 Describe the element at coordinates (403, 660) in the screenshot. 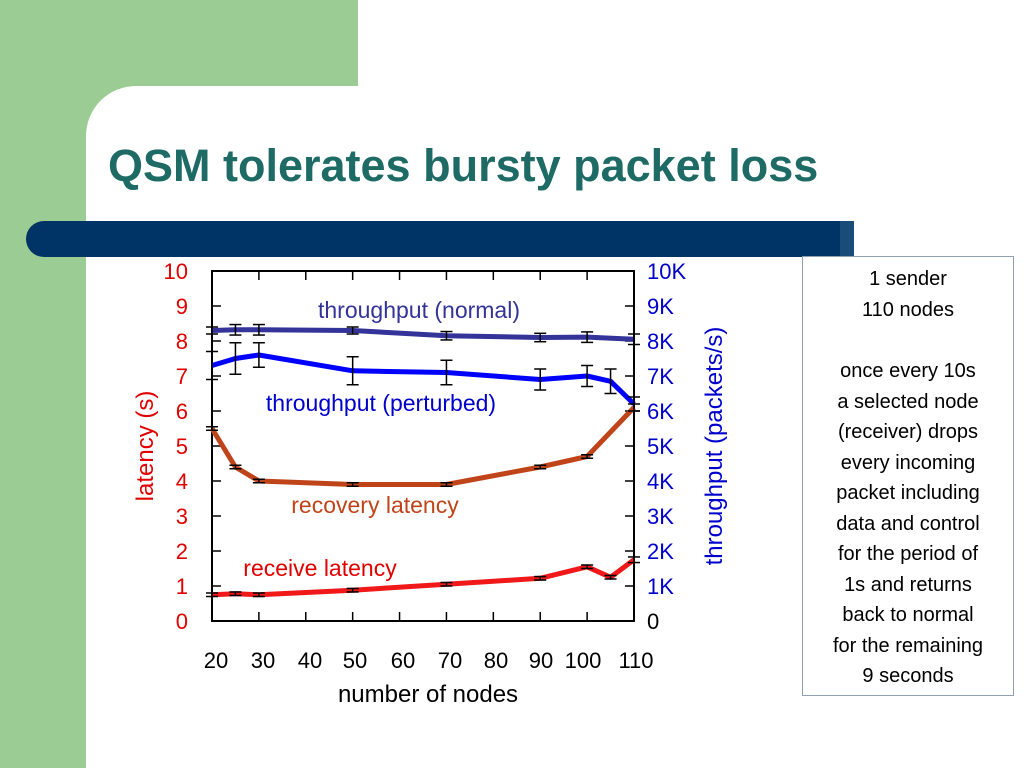

I see `x-tick-label: 60` at that location.